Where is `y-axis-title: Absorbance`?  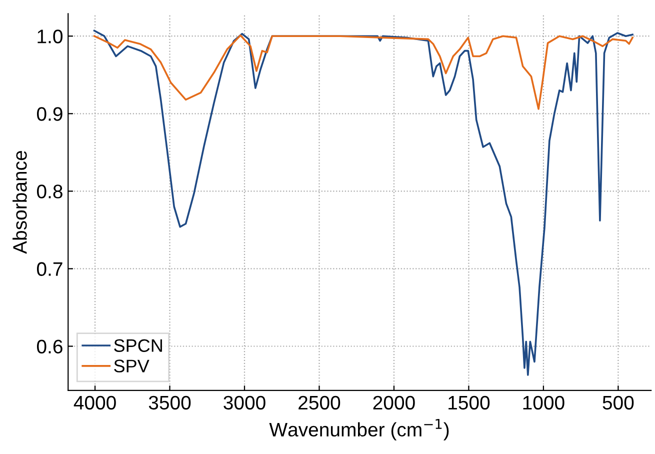 y-axis-title: Absorbance is located at coordinates (19, 202).